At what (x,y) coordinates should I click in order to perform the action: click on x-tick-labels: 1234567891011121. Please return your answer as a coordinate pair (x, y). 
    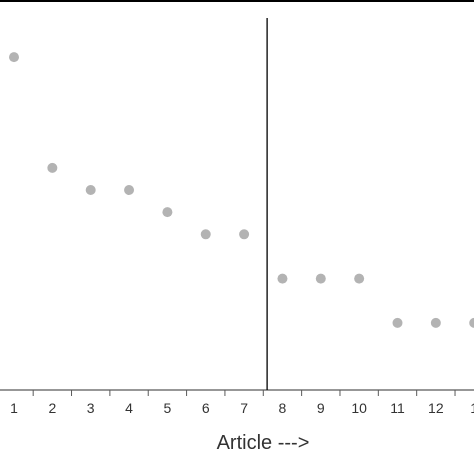
    Looking at the image, I should click on (242, 408).